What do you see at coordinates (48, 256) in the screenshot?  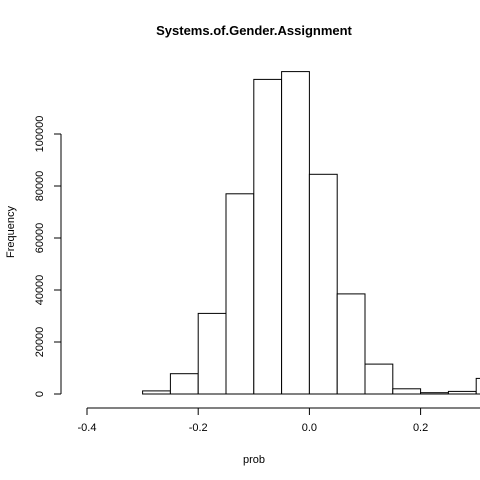 I see `y-axis: 0 20000 40000 60000 80000 100000` at bounding box center [48, 256].